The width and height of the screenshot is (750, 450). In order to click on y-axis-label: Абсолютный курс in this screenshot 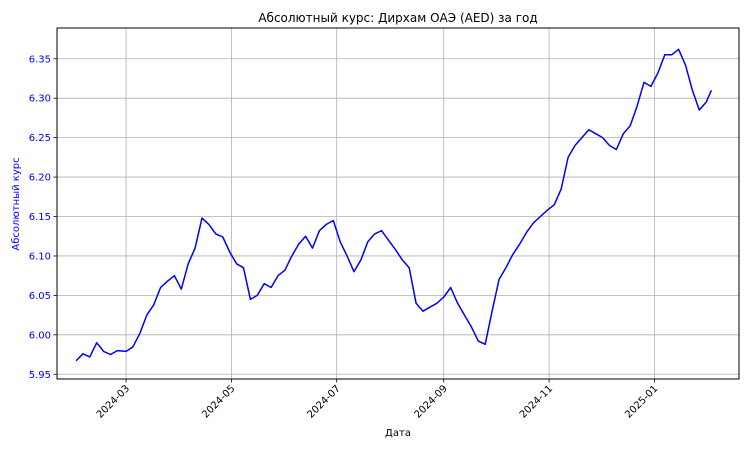, I will do `click(16, 203)`.